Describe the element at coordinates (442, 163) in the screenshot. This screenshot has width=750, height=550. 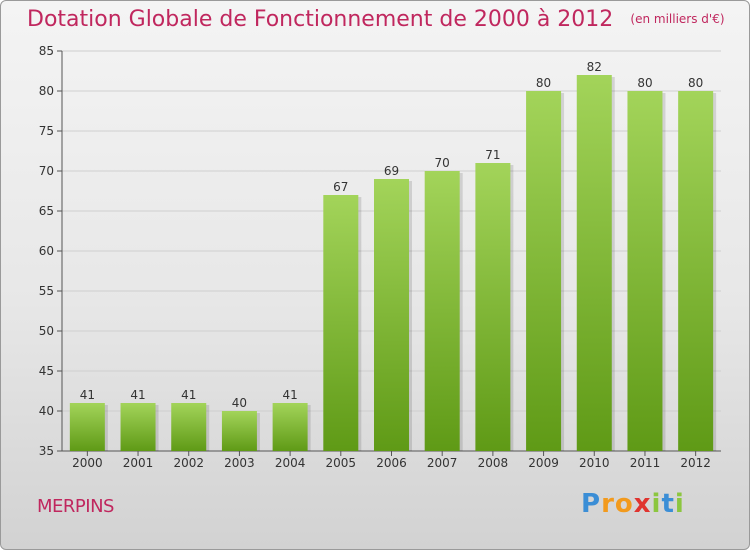
I see `bar-value-label: 70` at that location.